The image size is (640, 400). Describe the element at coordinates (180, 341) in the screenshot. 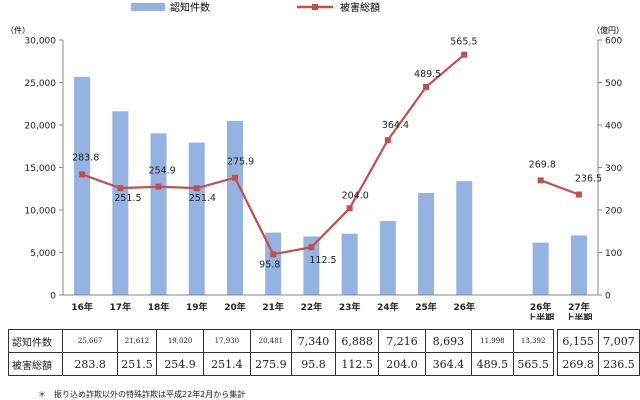

I see `table-cell: 19,020` at that location.